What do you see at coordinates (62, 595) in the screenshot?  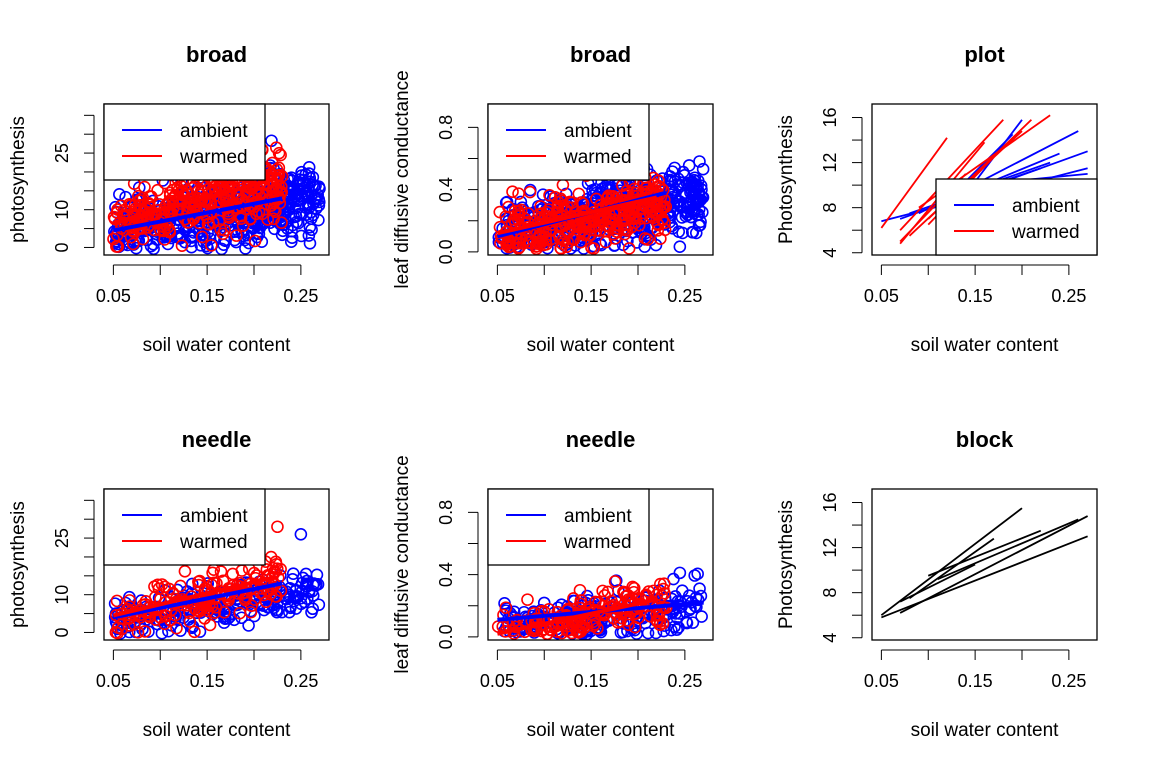 I see `y-tick-label: 10` at bounding box center [62, 595].